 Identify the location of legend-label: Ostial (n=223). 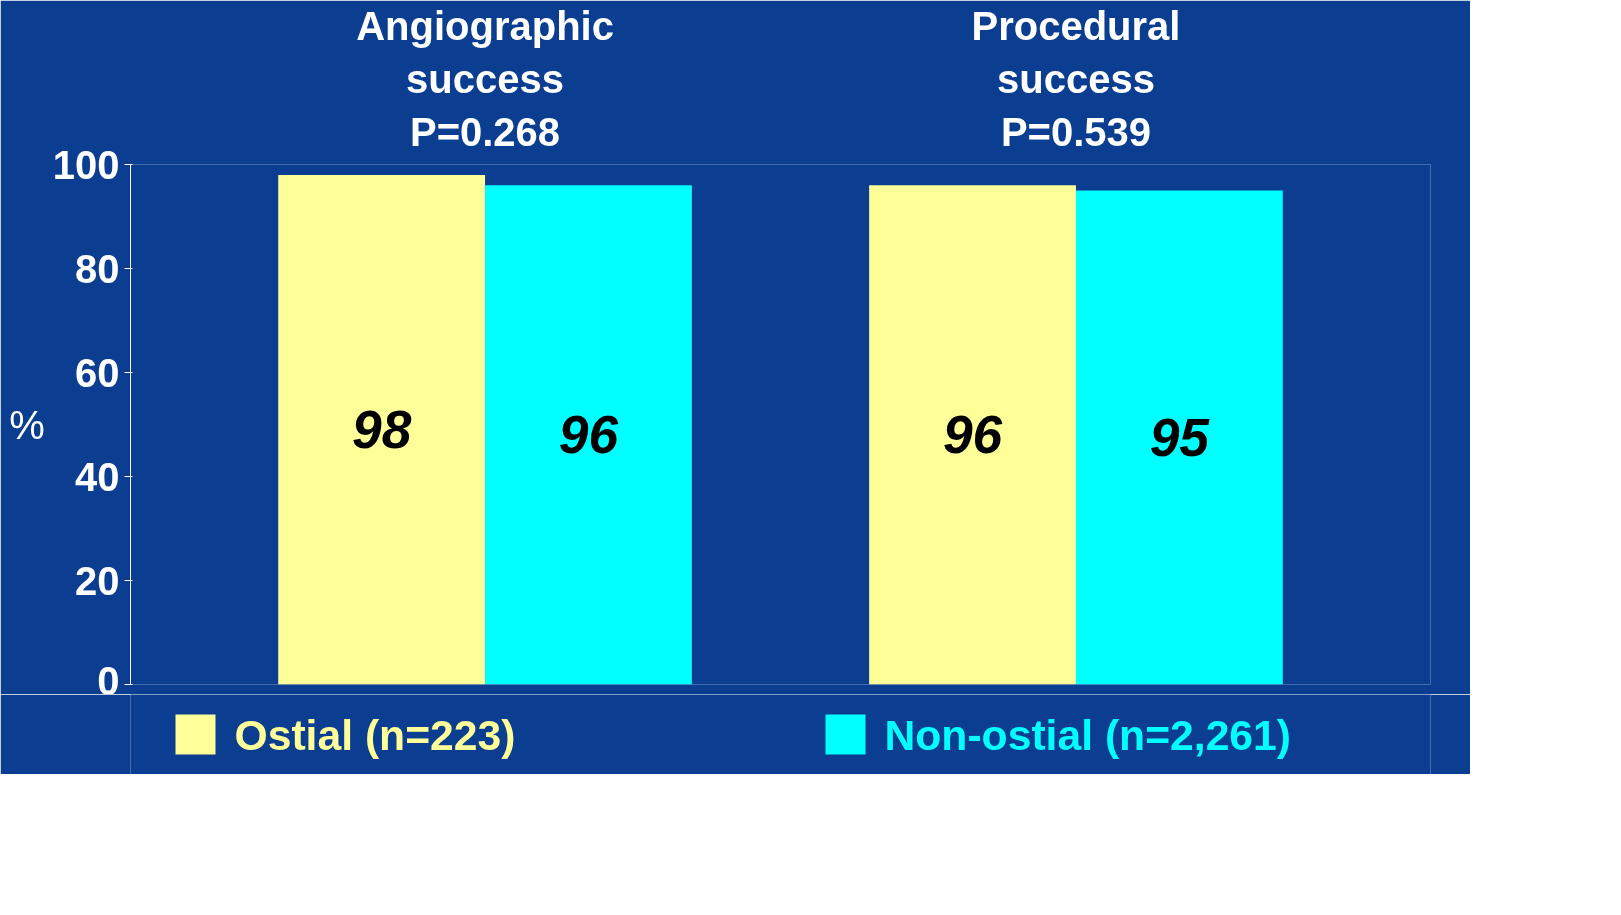
(375, 734).